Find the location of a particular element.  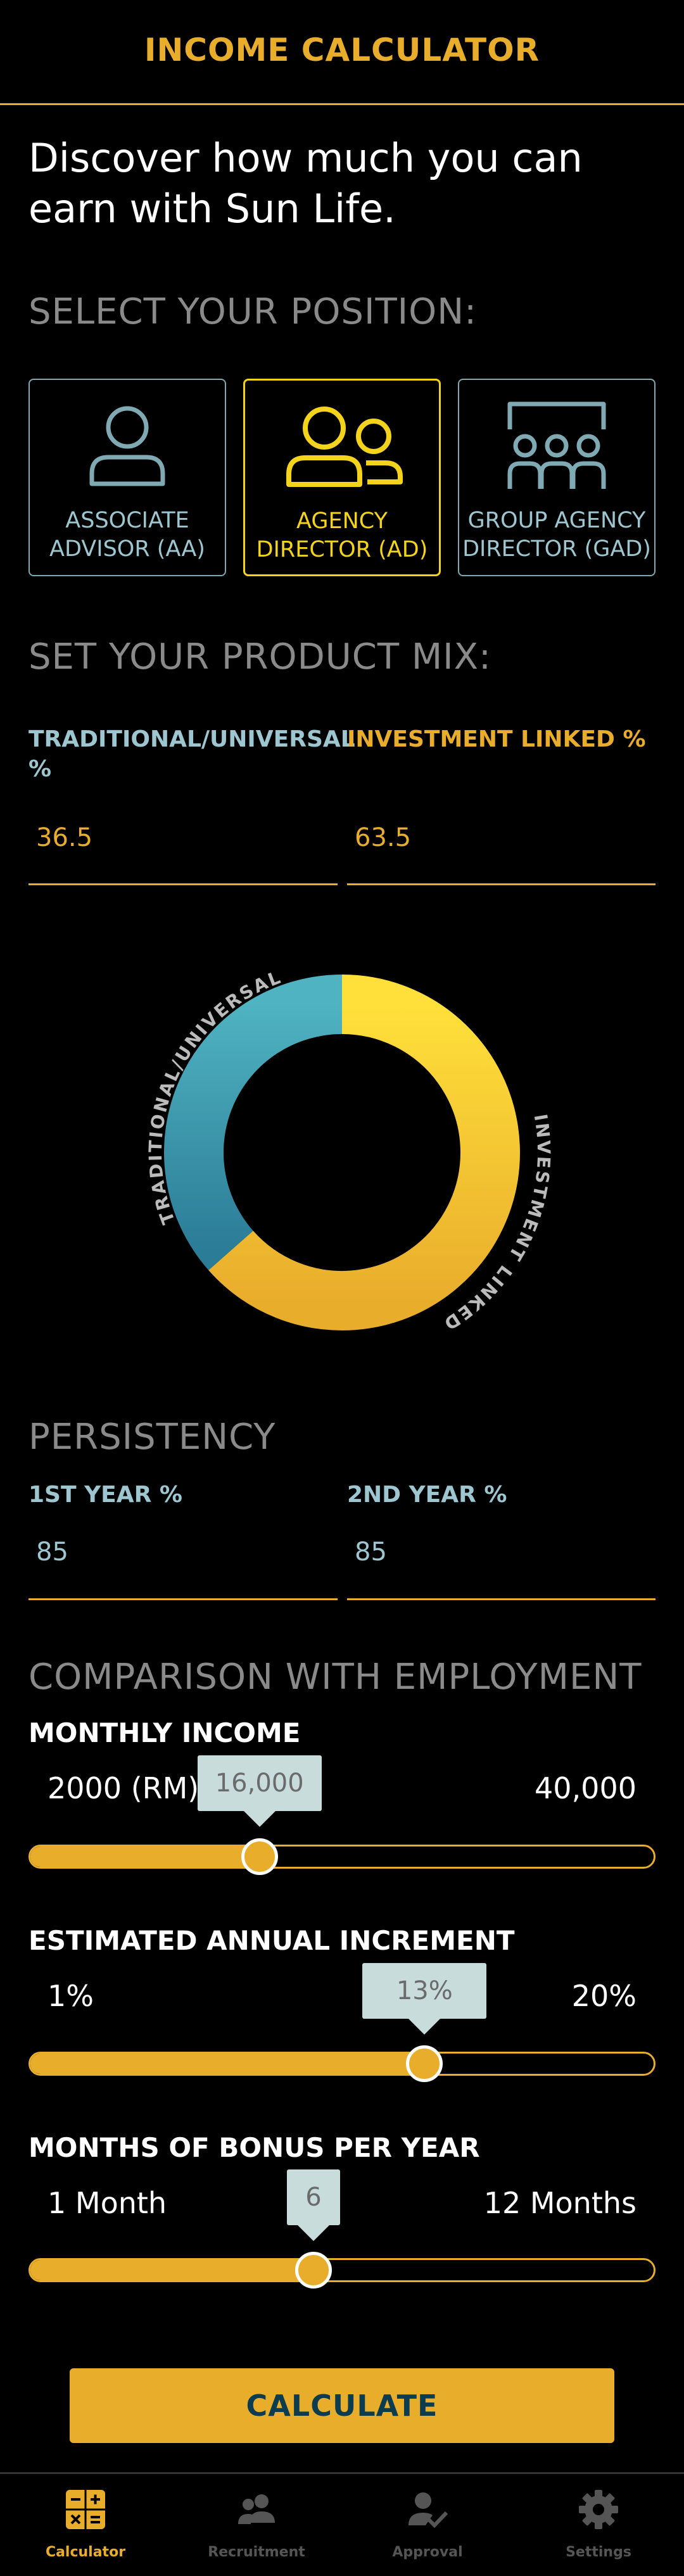

nav-approval-label: Approval is located at coordinates (427, 2552).